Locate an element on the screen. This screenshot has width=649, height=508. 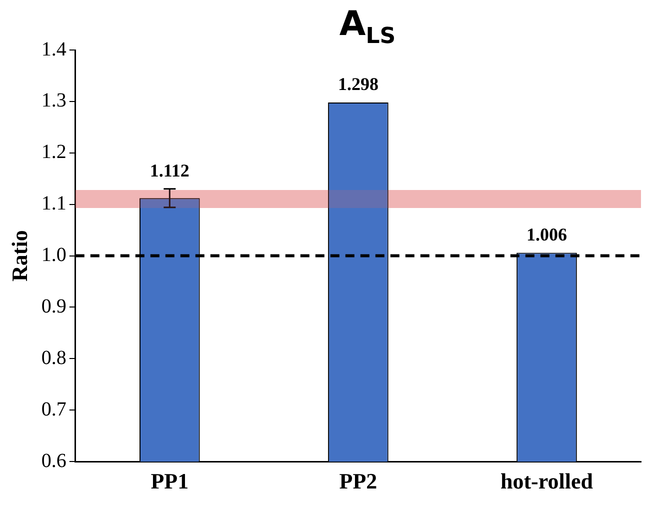
data-label: 1.006 is located at coordinates (546, 234).